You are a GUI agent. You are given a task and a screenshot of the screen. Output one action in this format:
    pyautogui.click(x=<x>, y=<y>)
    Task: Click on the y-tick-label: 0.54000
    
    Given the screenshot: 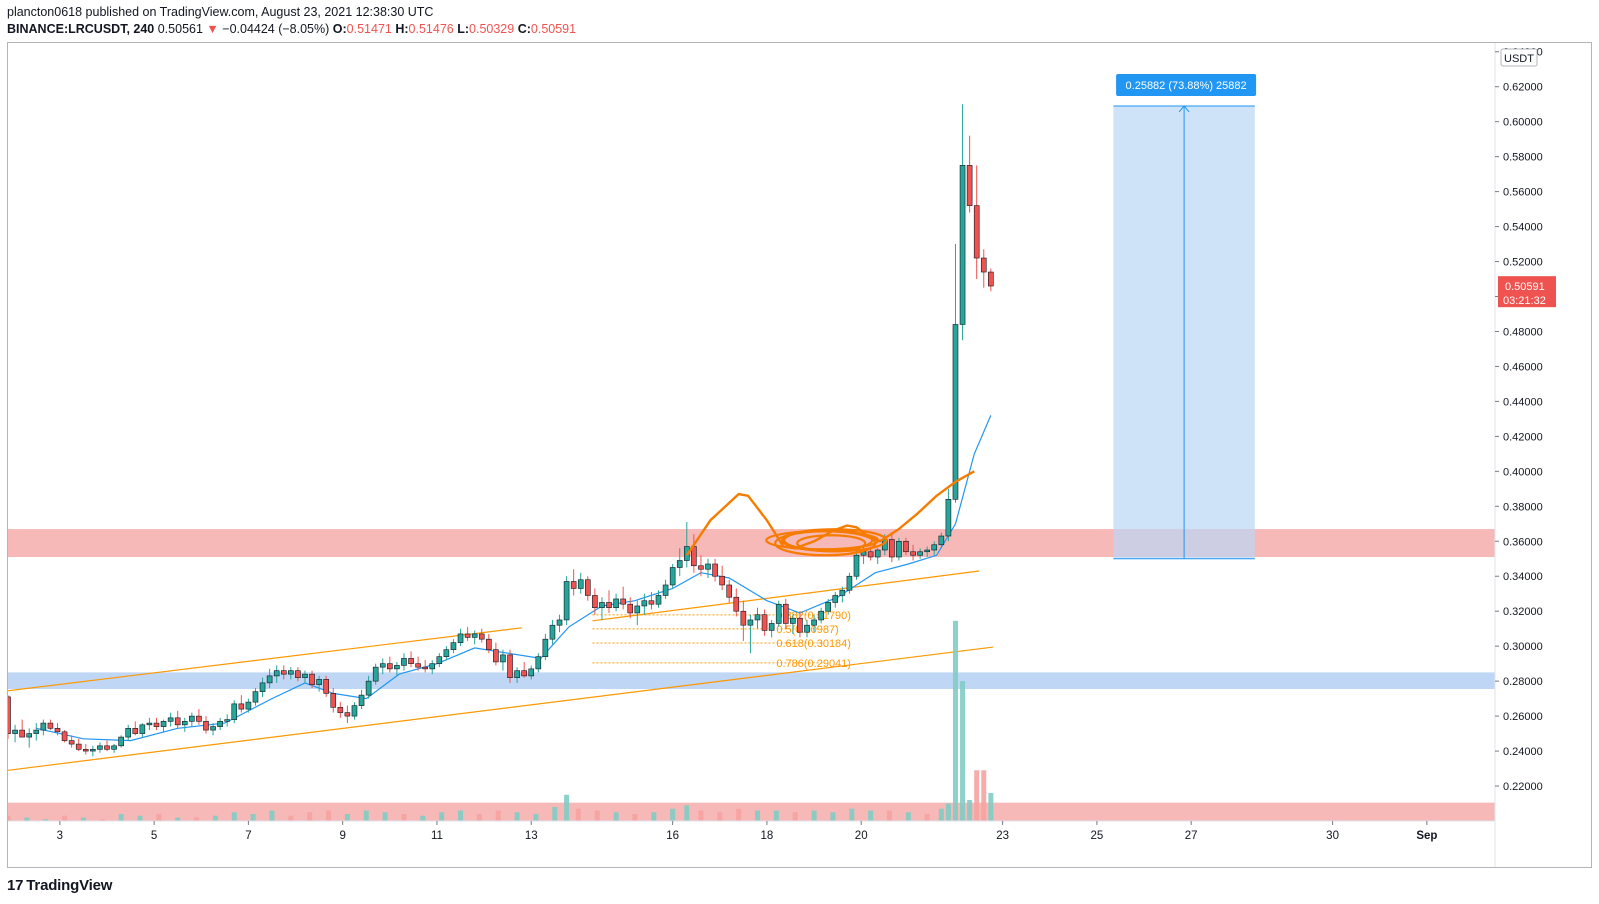 What is the action you would take?
    pyautogui.click(x=1523, y=228)
    